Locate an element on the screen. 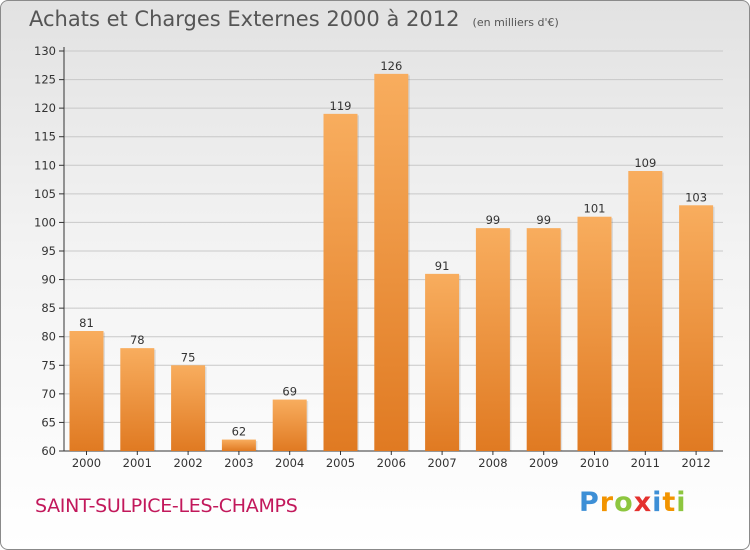 The width and height of the screenshot is (750, 550). y-tick-label: 110 is located at coordinates (45, 165).